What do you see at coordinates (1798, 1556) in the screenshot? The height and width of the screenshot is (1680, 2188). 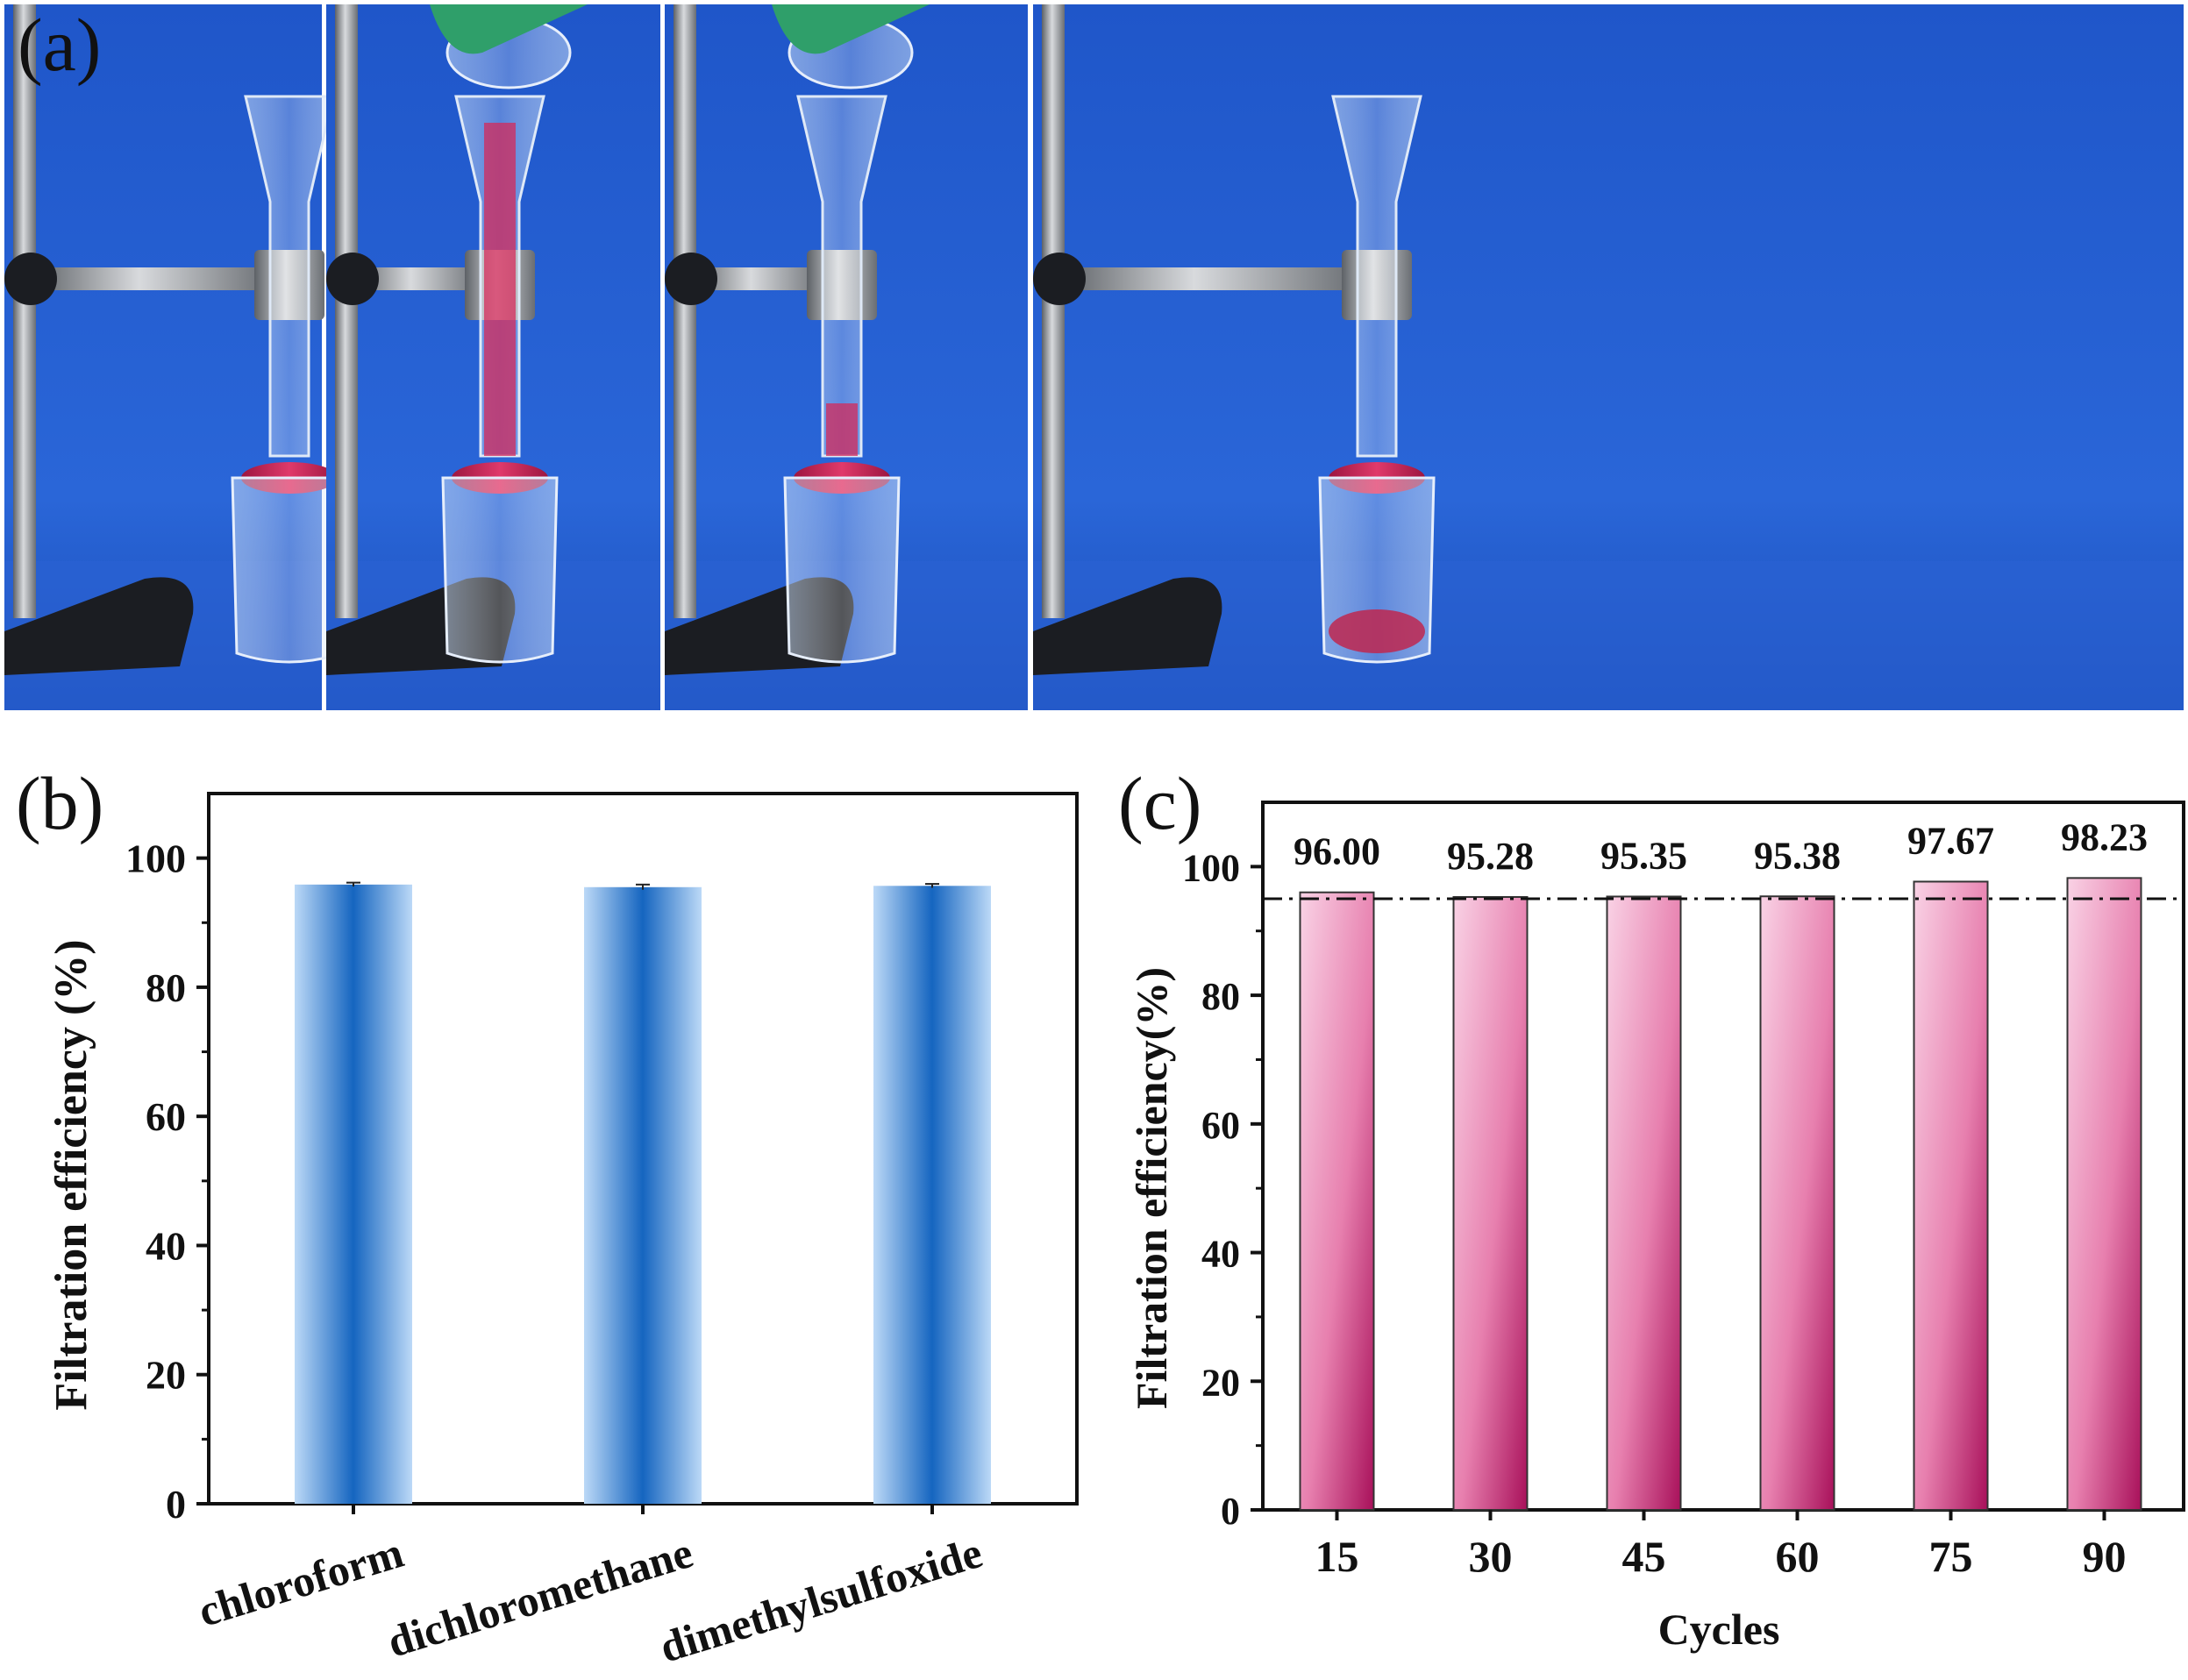 I see `chart-c-category-label: 60` at bounding box center [1798, 1556].